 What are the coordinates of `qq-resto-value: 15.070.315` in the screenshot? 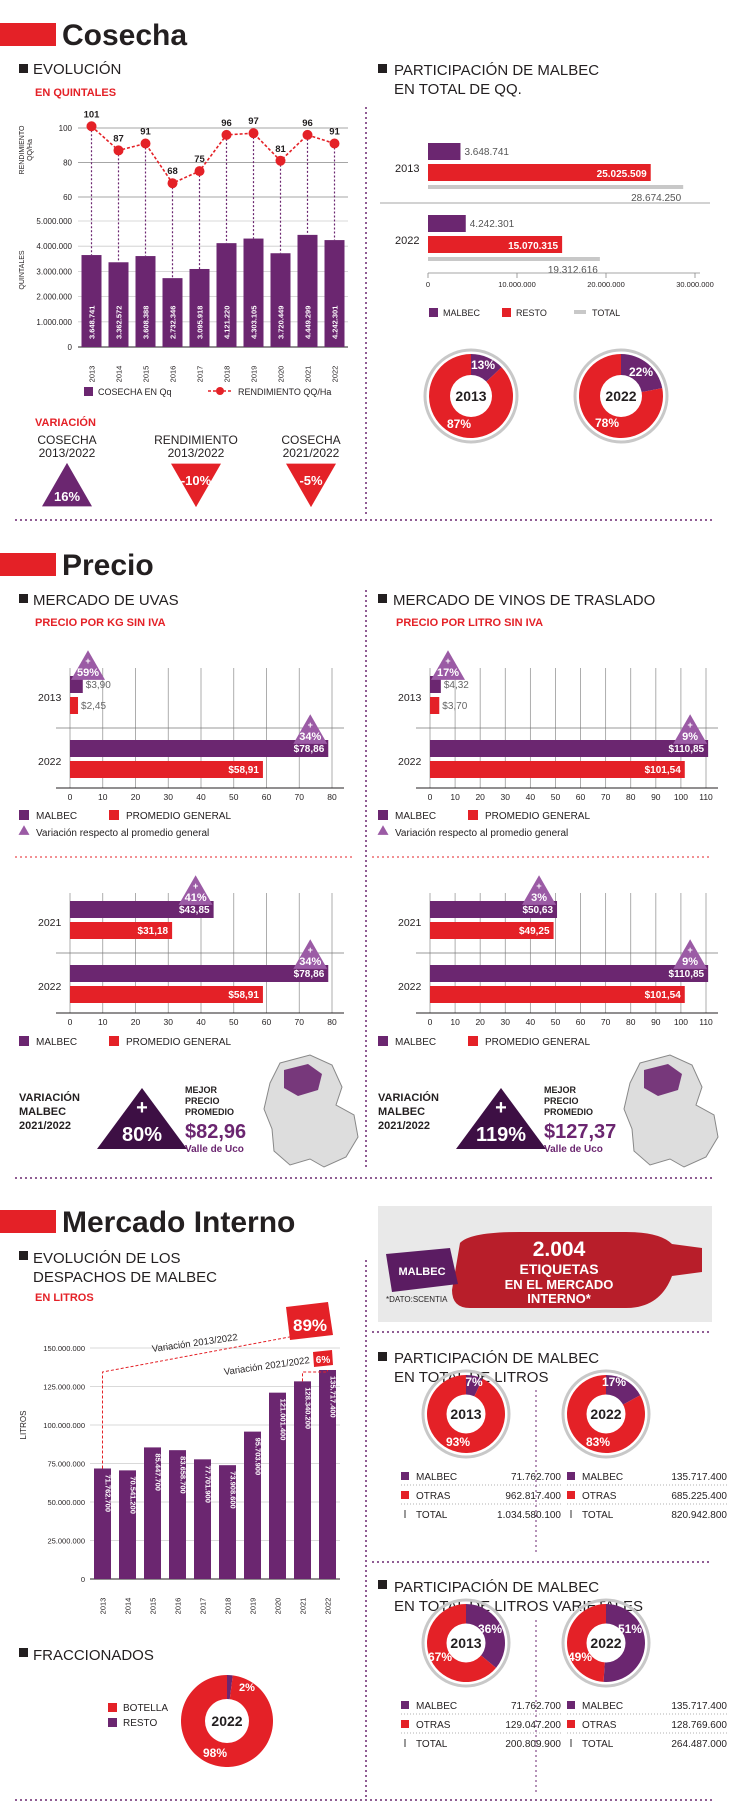 It's located at (533, 246).